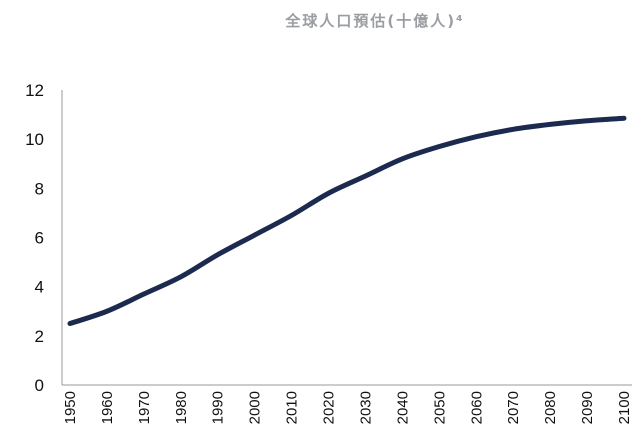  I want to click on y-tick-label: 10, so click(34, 139).